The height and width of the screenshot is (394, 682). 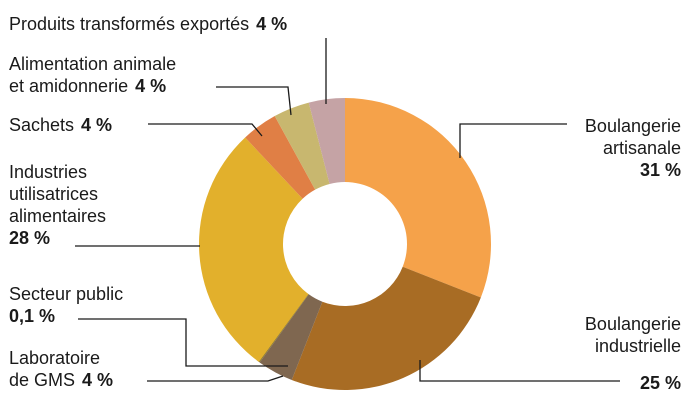 What do you see at coordinates (638, 346) in the screenshot?
I see `slice-label-line: industrielle` at bounding box center [638, 346].